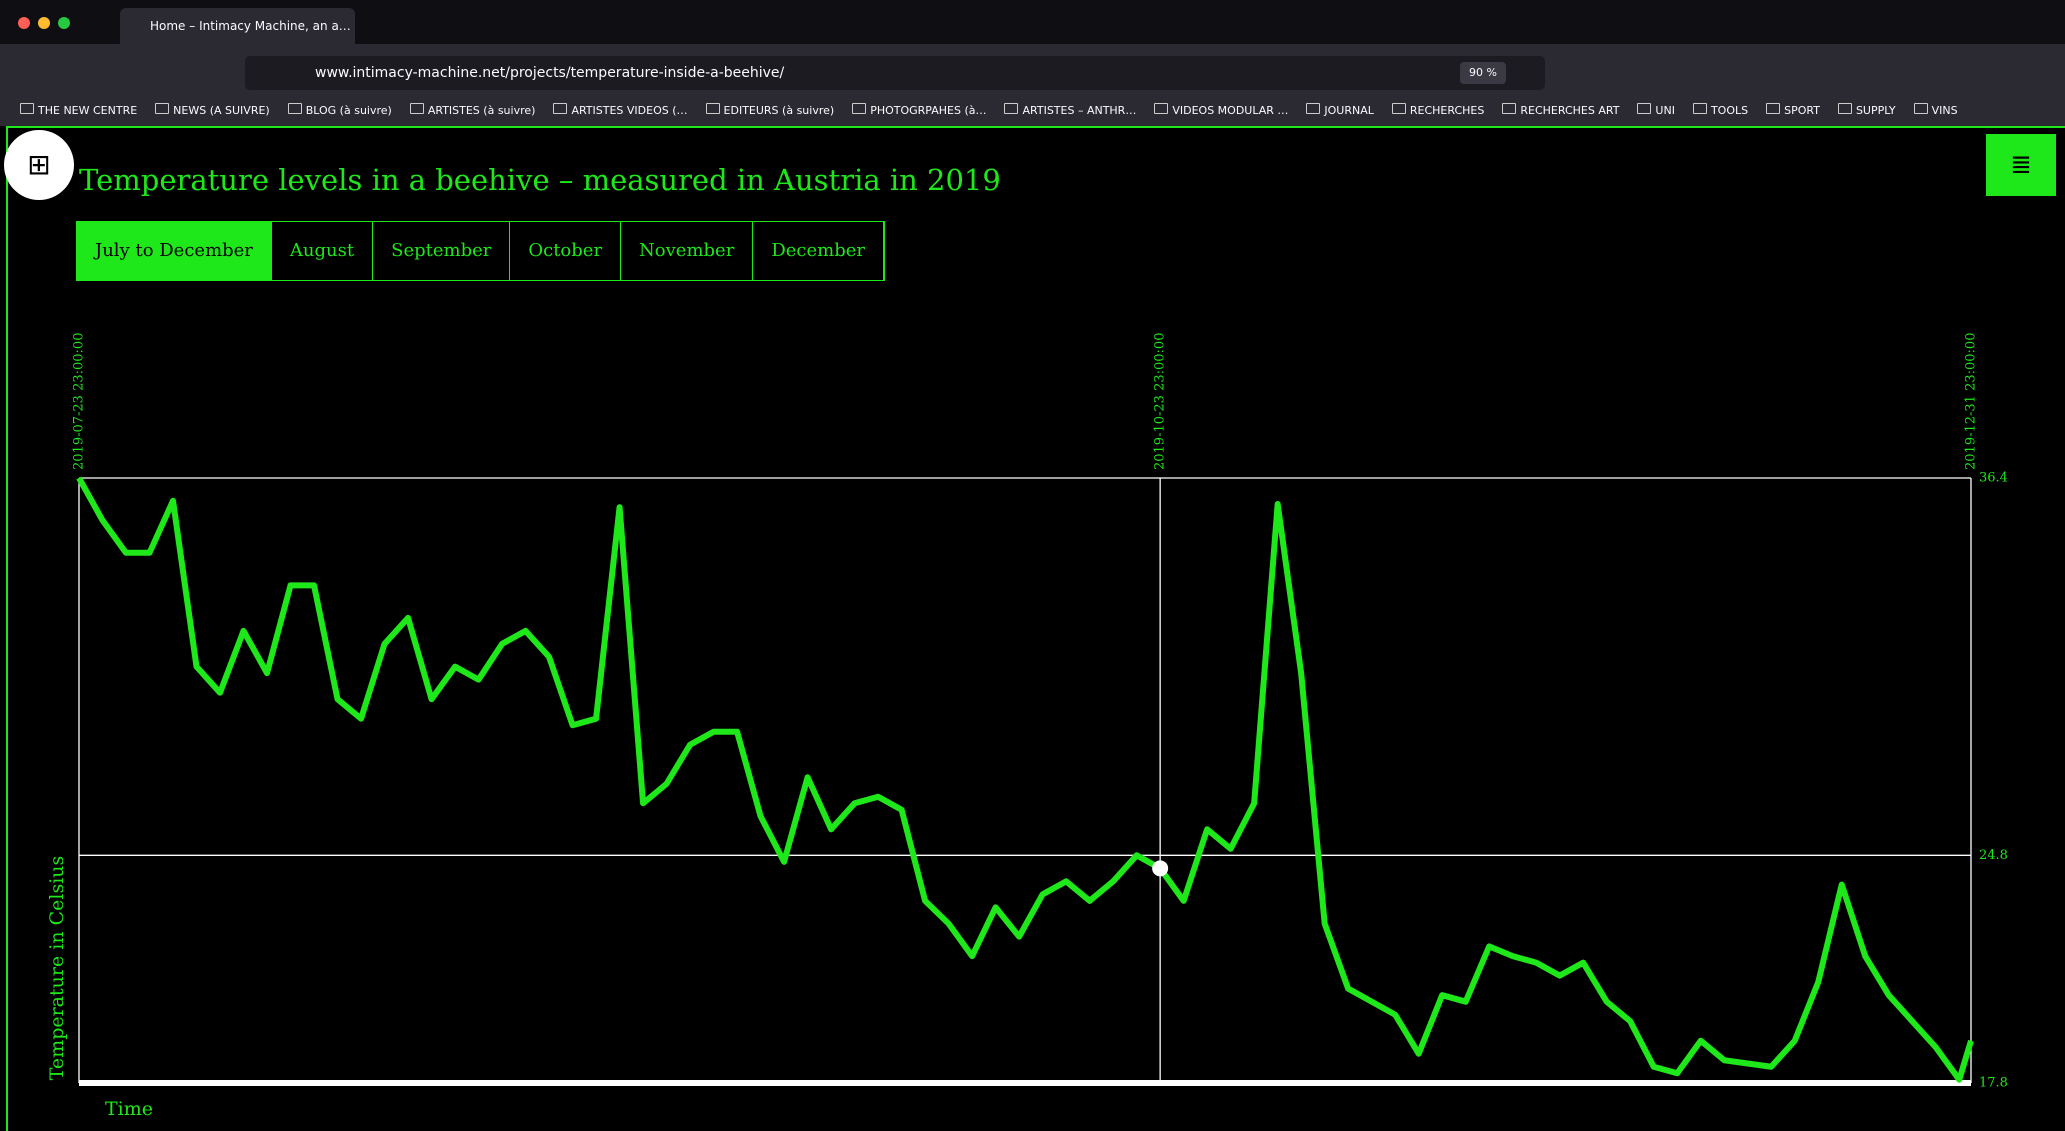 This screenshot has height=1131, width=2065. I want to click on x-tick-label: 2019-07-23 23:00:00, so click(79, 401).